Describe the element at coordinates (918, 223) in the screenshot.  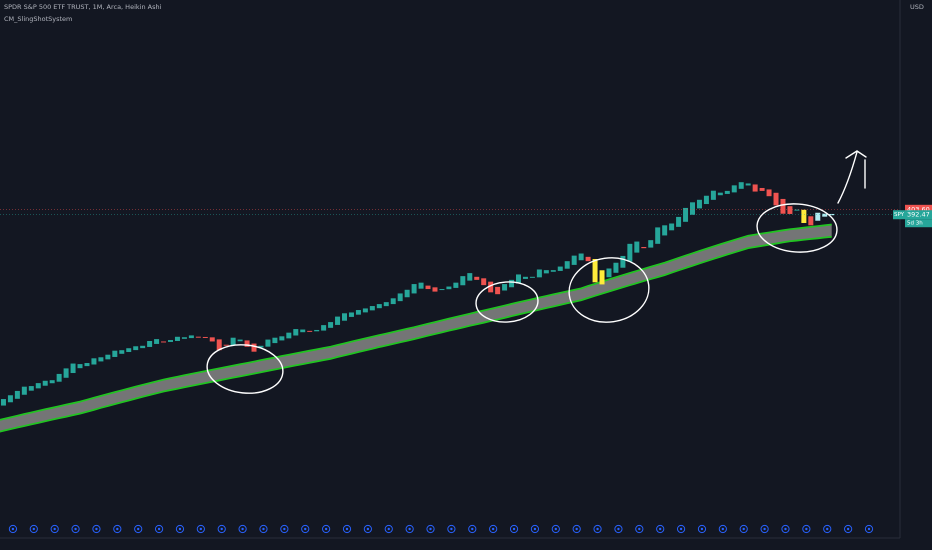
I see `countdown-tag` at that location.